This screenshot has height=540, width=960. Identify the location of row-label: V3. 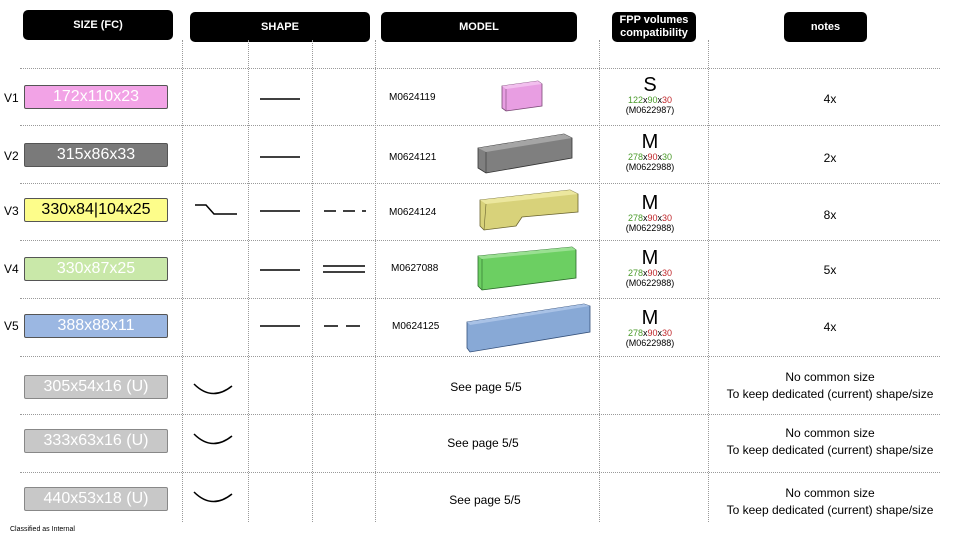
(11, 211).